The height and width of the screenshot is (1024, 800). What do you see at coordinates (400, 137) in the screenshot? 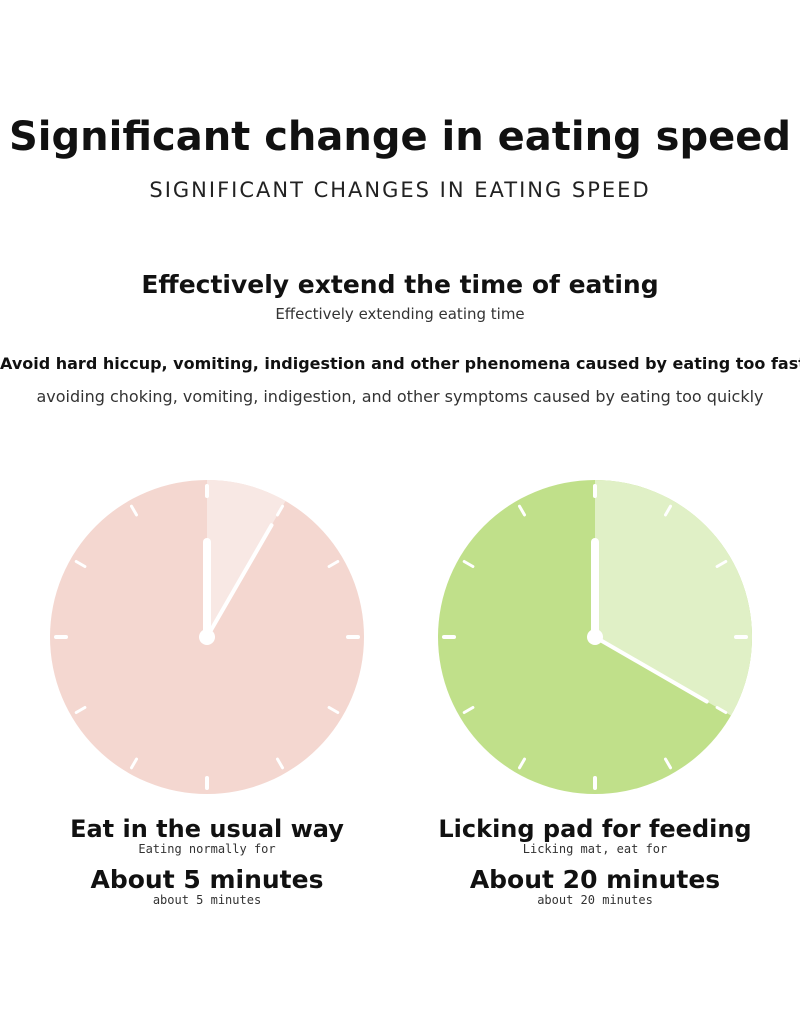
I see `page-title: Significant change in eating speed` at bounding box center [400, 137].